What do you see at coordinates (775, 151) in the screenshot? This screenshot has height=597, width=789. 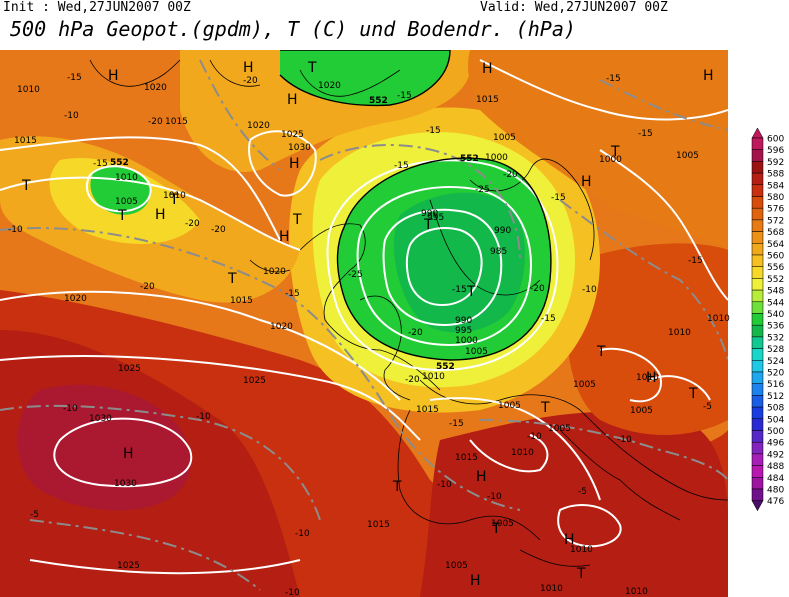 I see `colorbar-level-label: 596` at bounding box center [775, 151].